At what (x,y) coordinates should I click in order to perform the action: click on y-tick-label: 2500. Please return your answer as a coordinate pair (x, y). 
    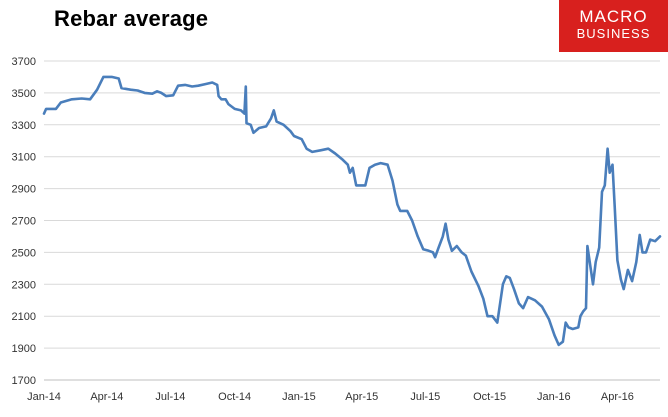
    Looking at the image, I should click on (24, 253).